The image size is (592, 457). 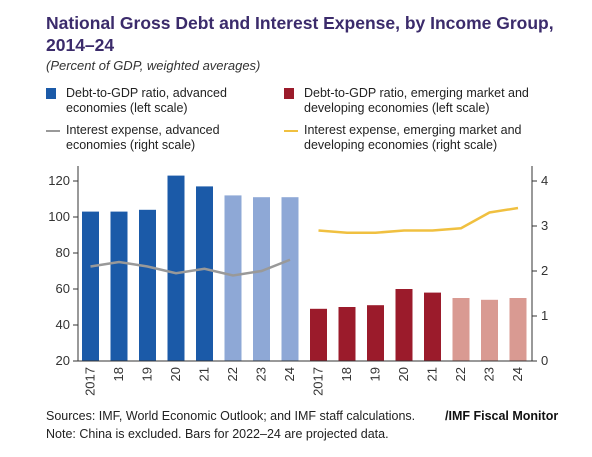 What do you see at coordinates (63, 360) in the screenshot?
I see `left-tick-label-20: 20` at bounding box center [63, 360].